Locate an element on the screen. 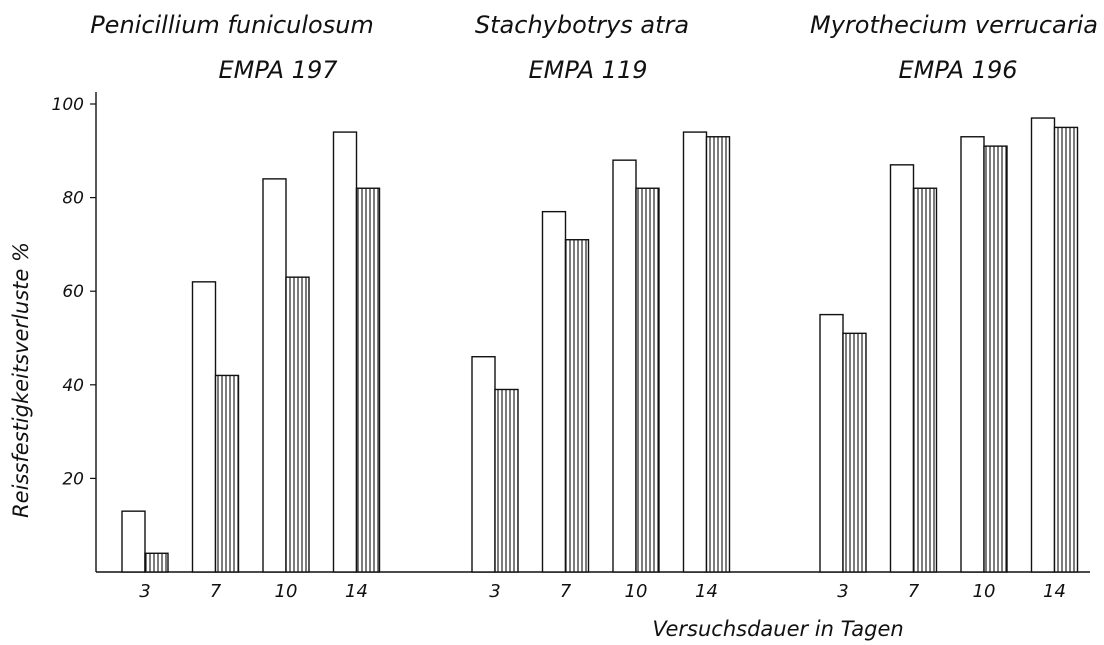 Image resolution: width=1104 pixels, height=645 pixels. group-title-2-line1: Stachybotrys atra is located at coordinates (582, 25).